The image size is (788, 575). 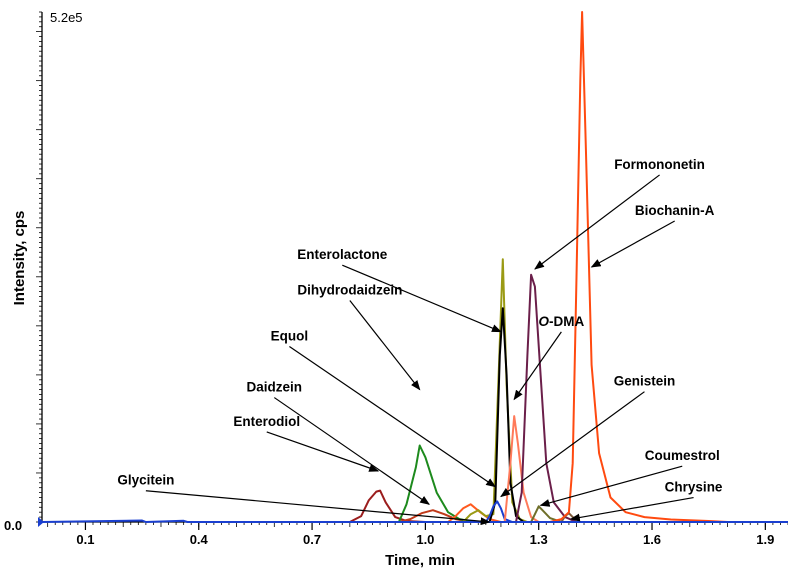 I want to click on x-tick-label: 1.0, so click(x=425, y=539).